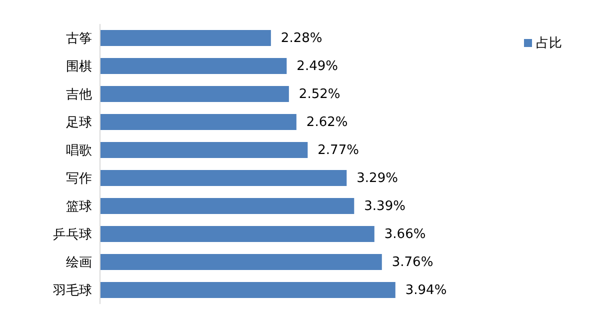  I want to click on y-tick-label: 唱歌, so click(79, 151).